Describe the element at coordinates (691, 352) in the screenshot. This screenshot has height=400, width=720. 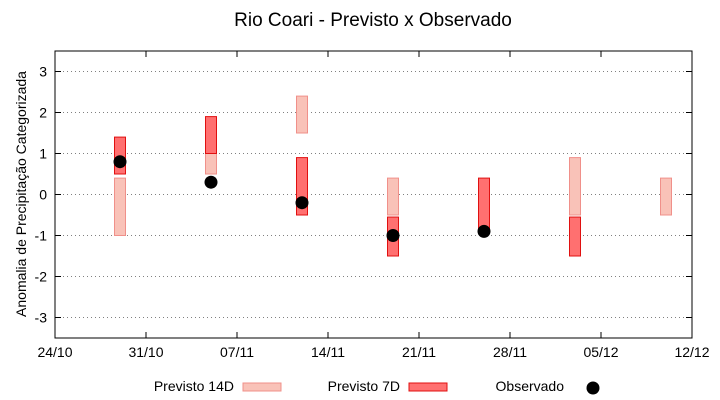
I see `x-tick-label: 12/12` at that location.